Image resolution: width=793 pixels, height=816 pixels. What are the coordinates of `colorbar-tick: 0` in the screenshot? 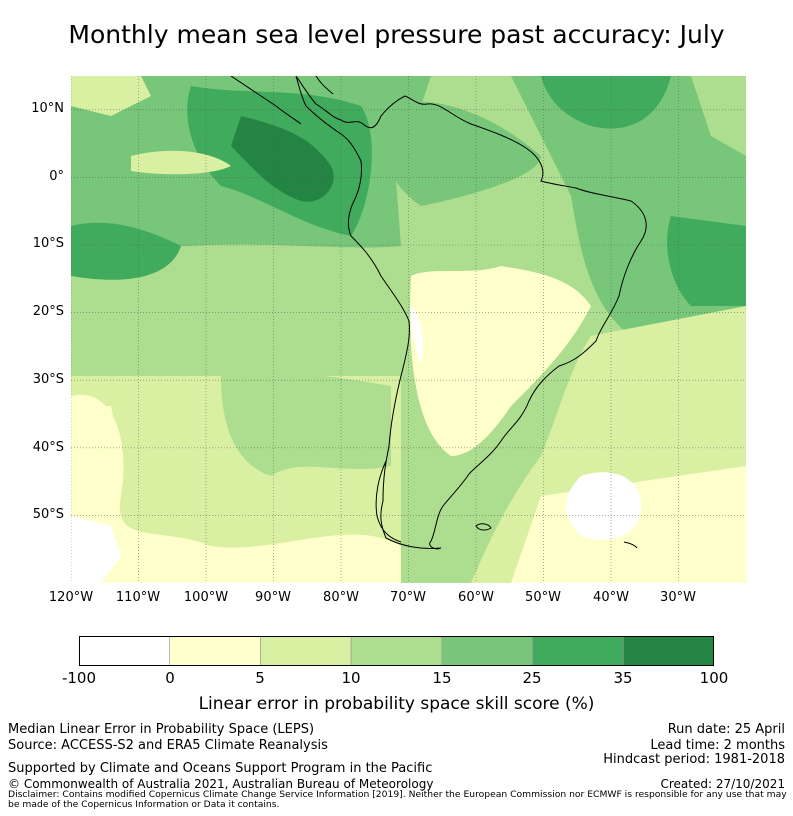 It's located at (170, 678).